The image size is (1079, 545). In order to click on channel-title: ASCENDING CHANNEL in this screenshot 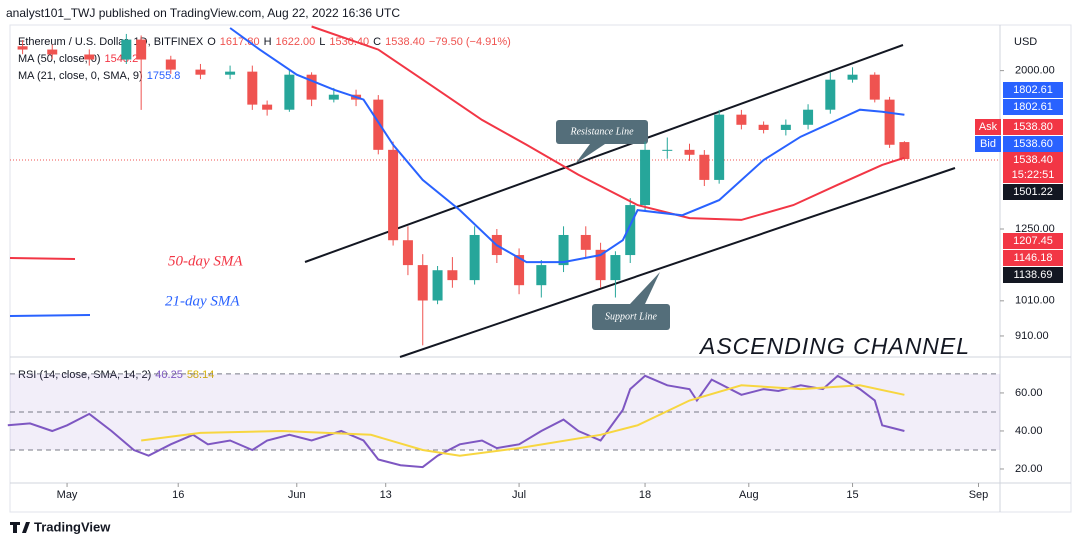, I will do `click(834, 346)`.